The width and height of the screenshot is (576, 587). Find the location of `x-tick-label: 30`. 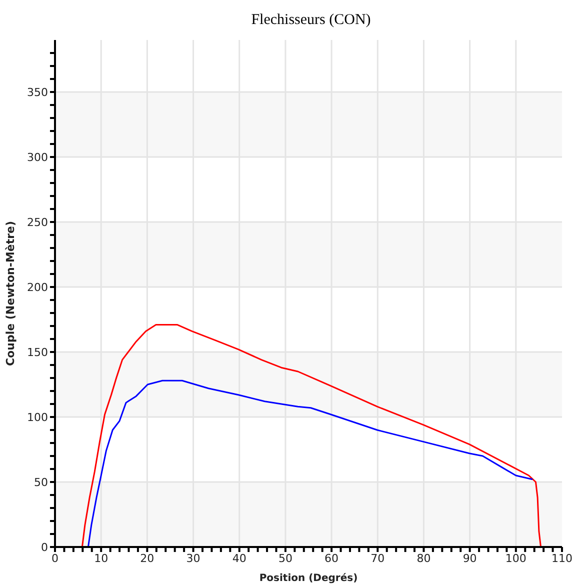

x-tick-label: 30 is located at coordinates (193, 558).